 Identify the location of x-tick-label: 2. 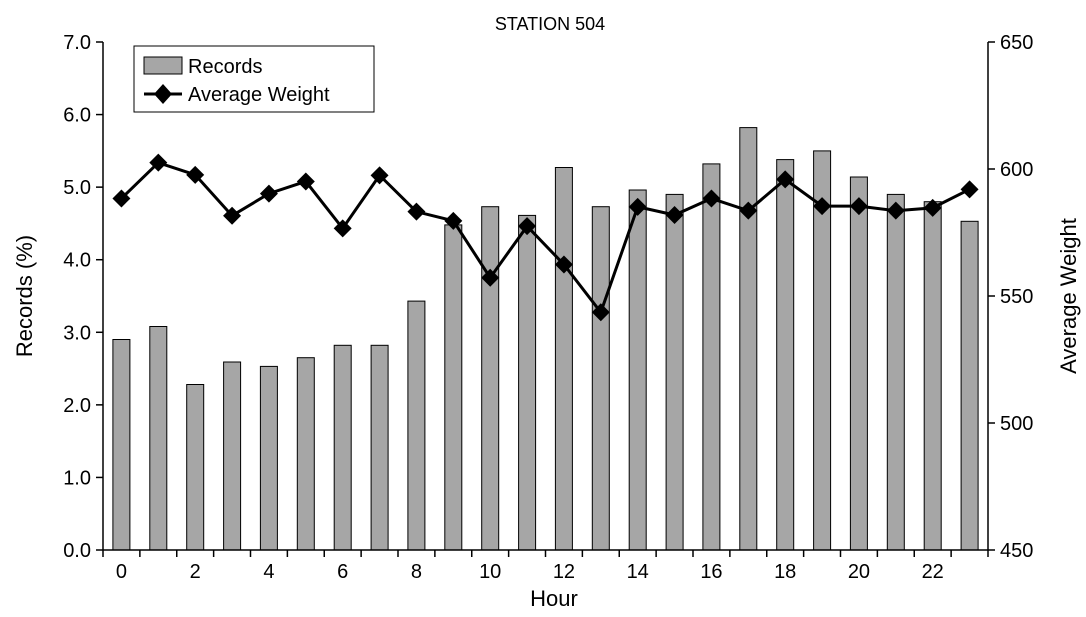
(195, 572).